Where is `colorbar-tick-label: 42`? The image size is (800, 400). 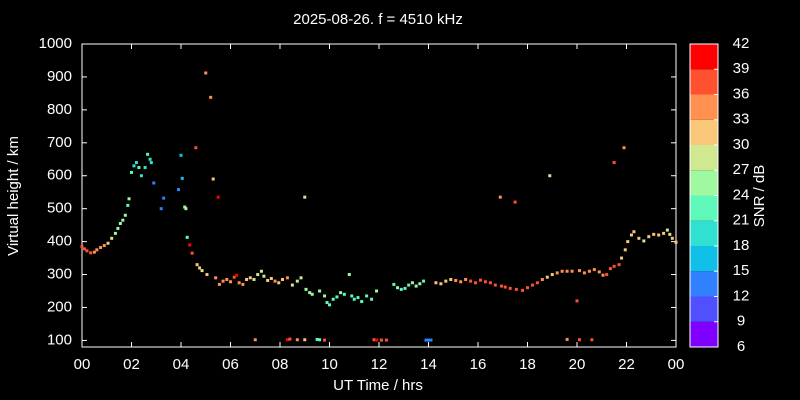 colorbar-tick-label: 42 is located at coordinates (741, 43).